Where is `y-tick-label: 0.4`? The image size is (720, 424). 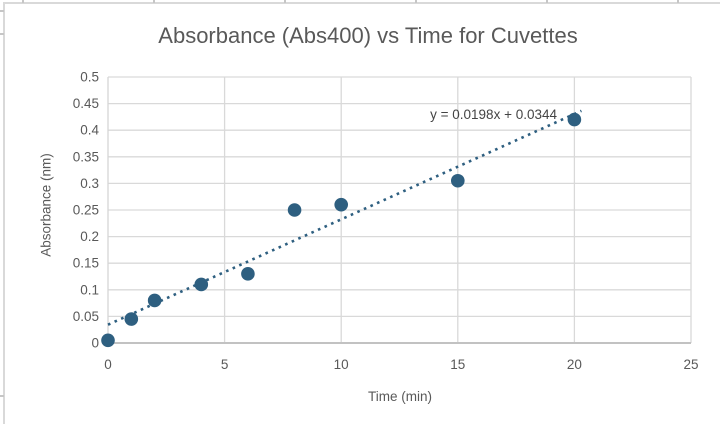 y-tick-label: 0.4 is located at coordinates (89, 130).